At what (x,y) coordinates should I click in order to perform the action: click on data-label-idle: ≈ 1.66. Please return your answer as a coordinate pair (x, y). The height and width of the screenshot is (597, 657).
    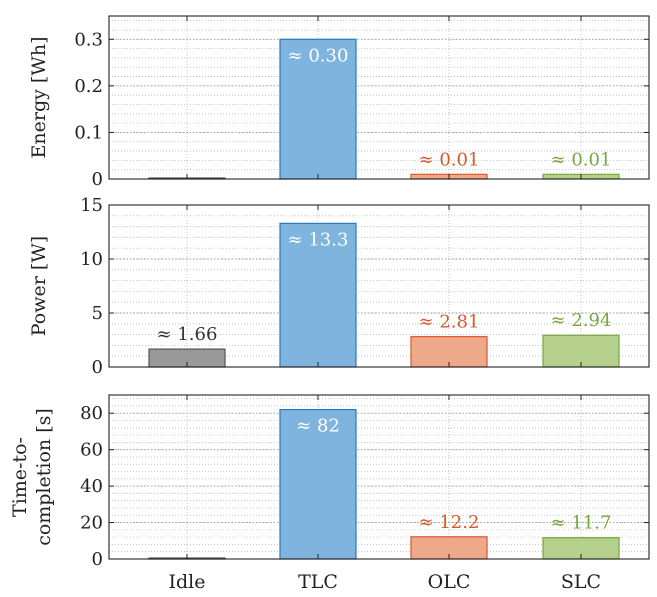
    Looking at the image, I should click on (187, 334).